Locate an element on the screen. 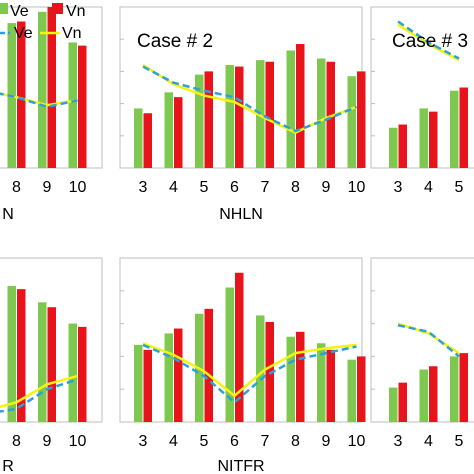  x-axis-label: R is located at coordinates (8, 466).